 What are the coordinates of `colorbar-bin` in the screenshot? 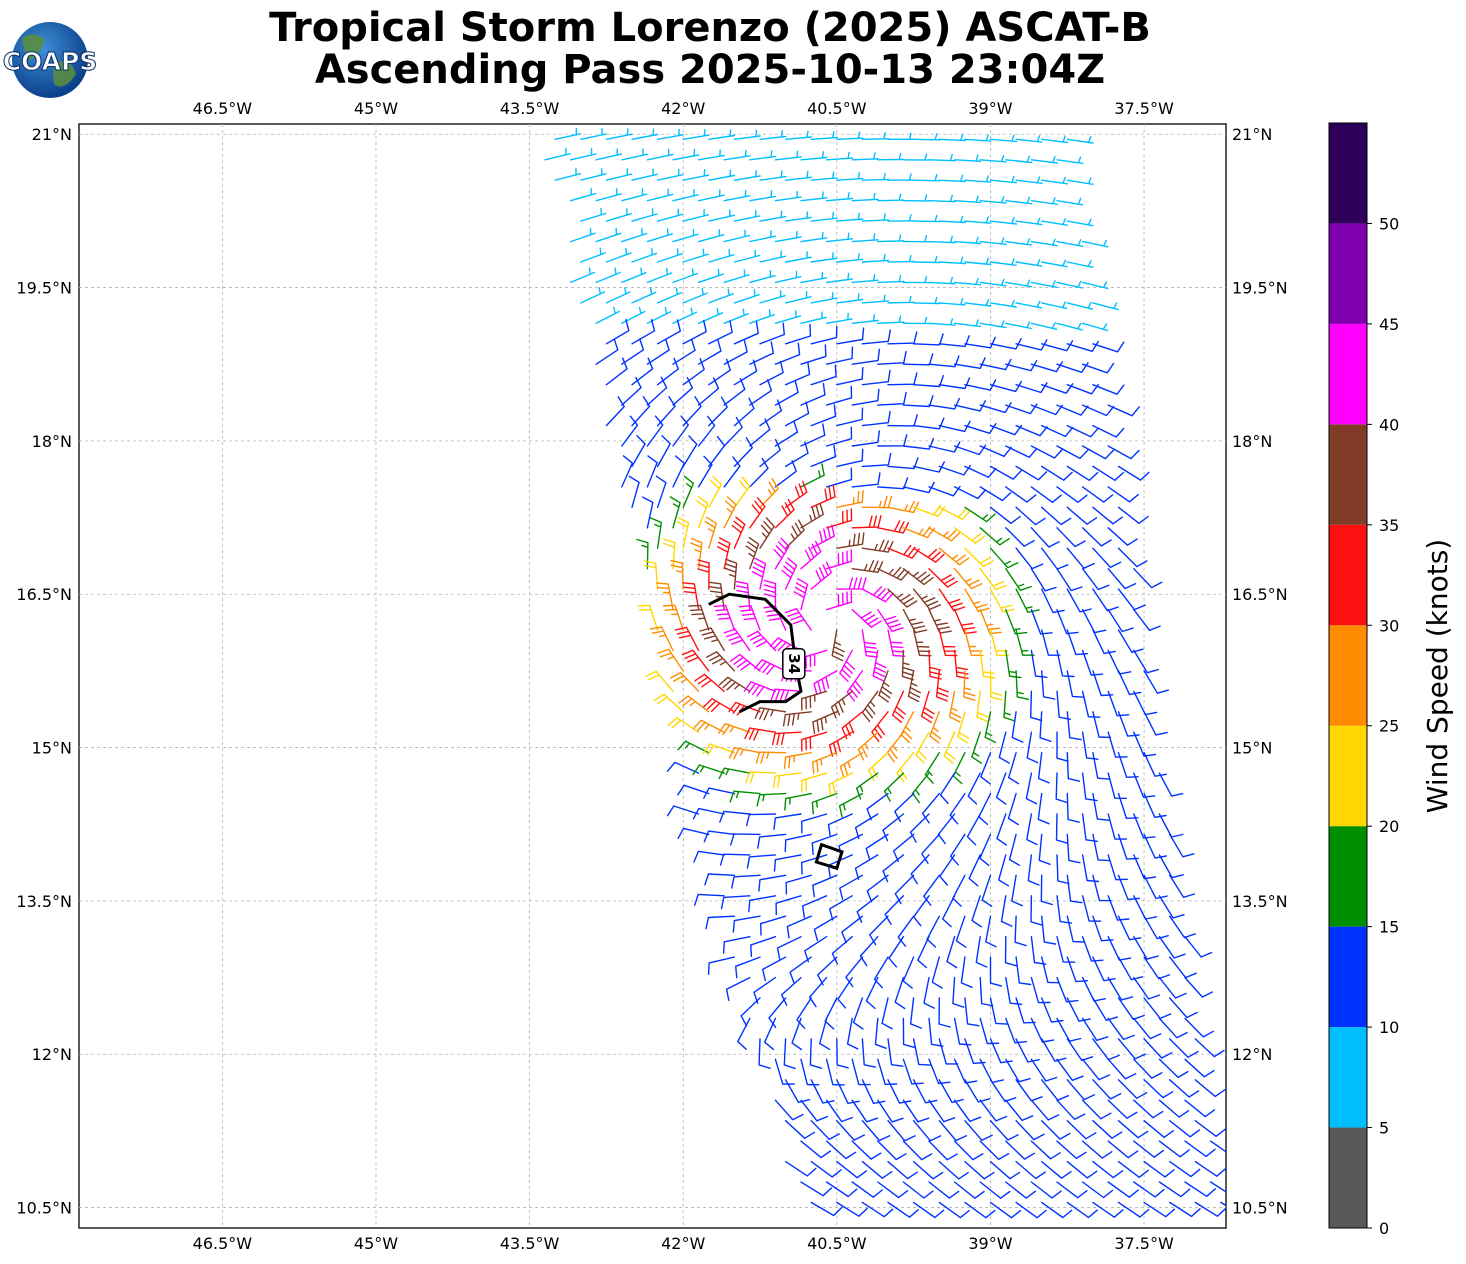 It's located at (1348, 374).